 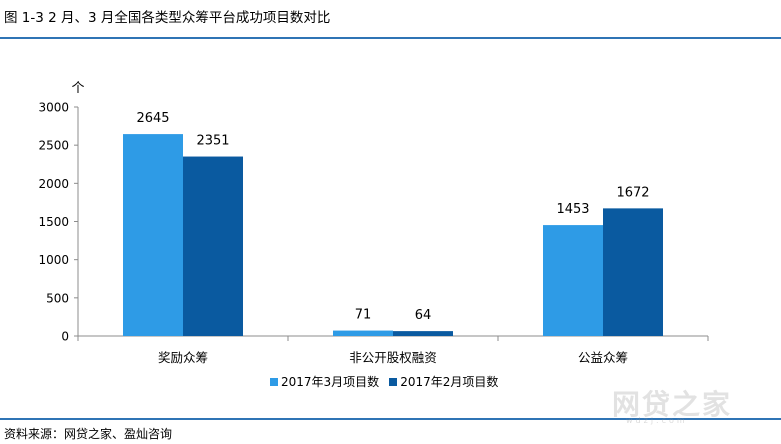 What do you see at coordinates (672, 404) in the screenshot?
I see `watermark-logo: 网贷之家` at bounding box center [672, 404].